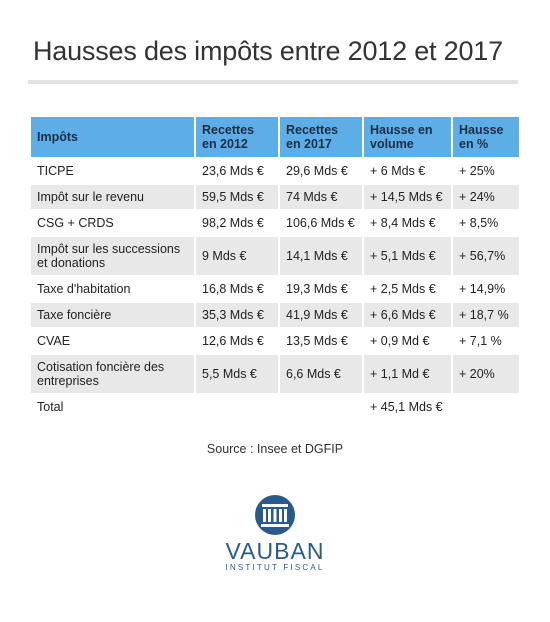 The width and height of the screenshot is (550, 622). Describe the element at coordinates (237, 223) in the screenshot. I see `revenue-2012: 98,2 Mds €` at that location.